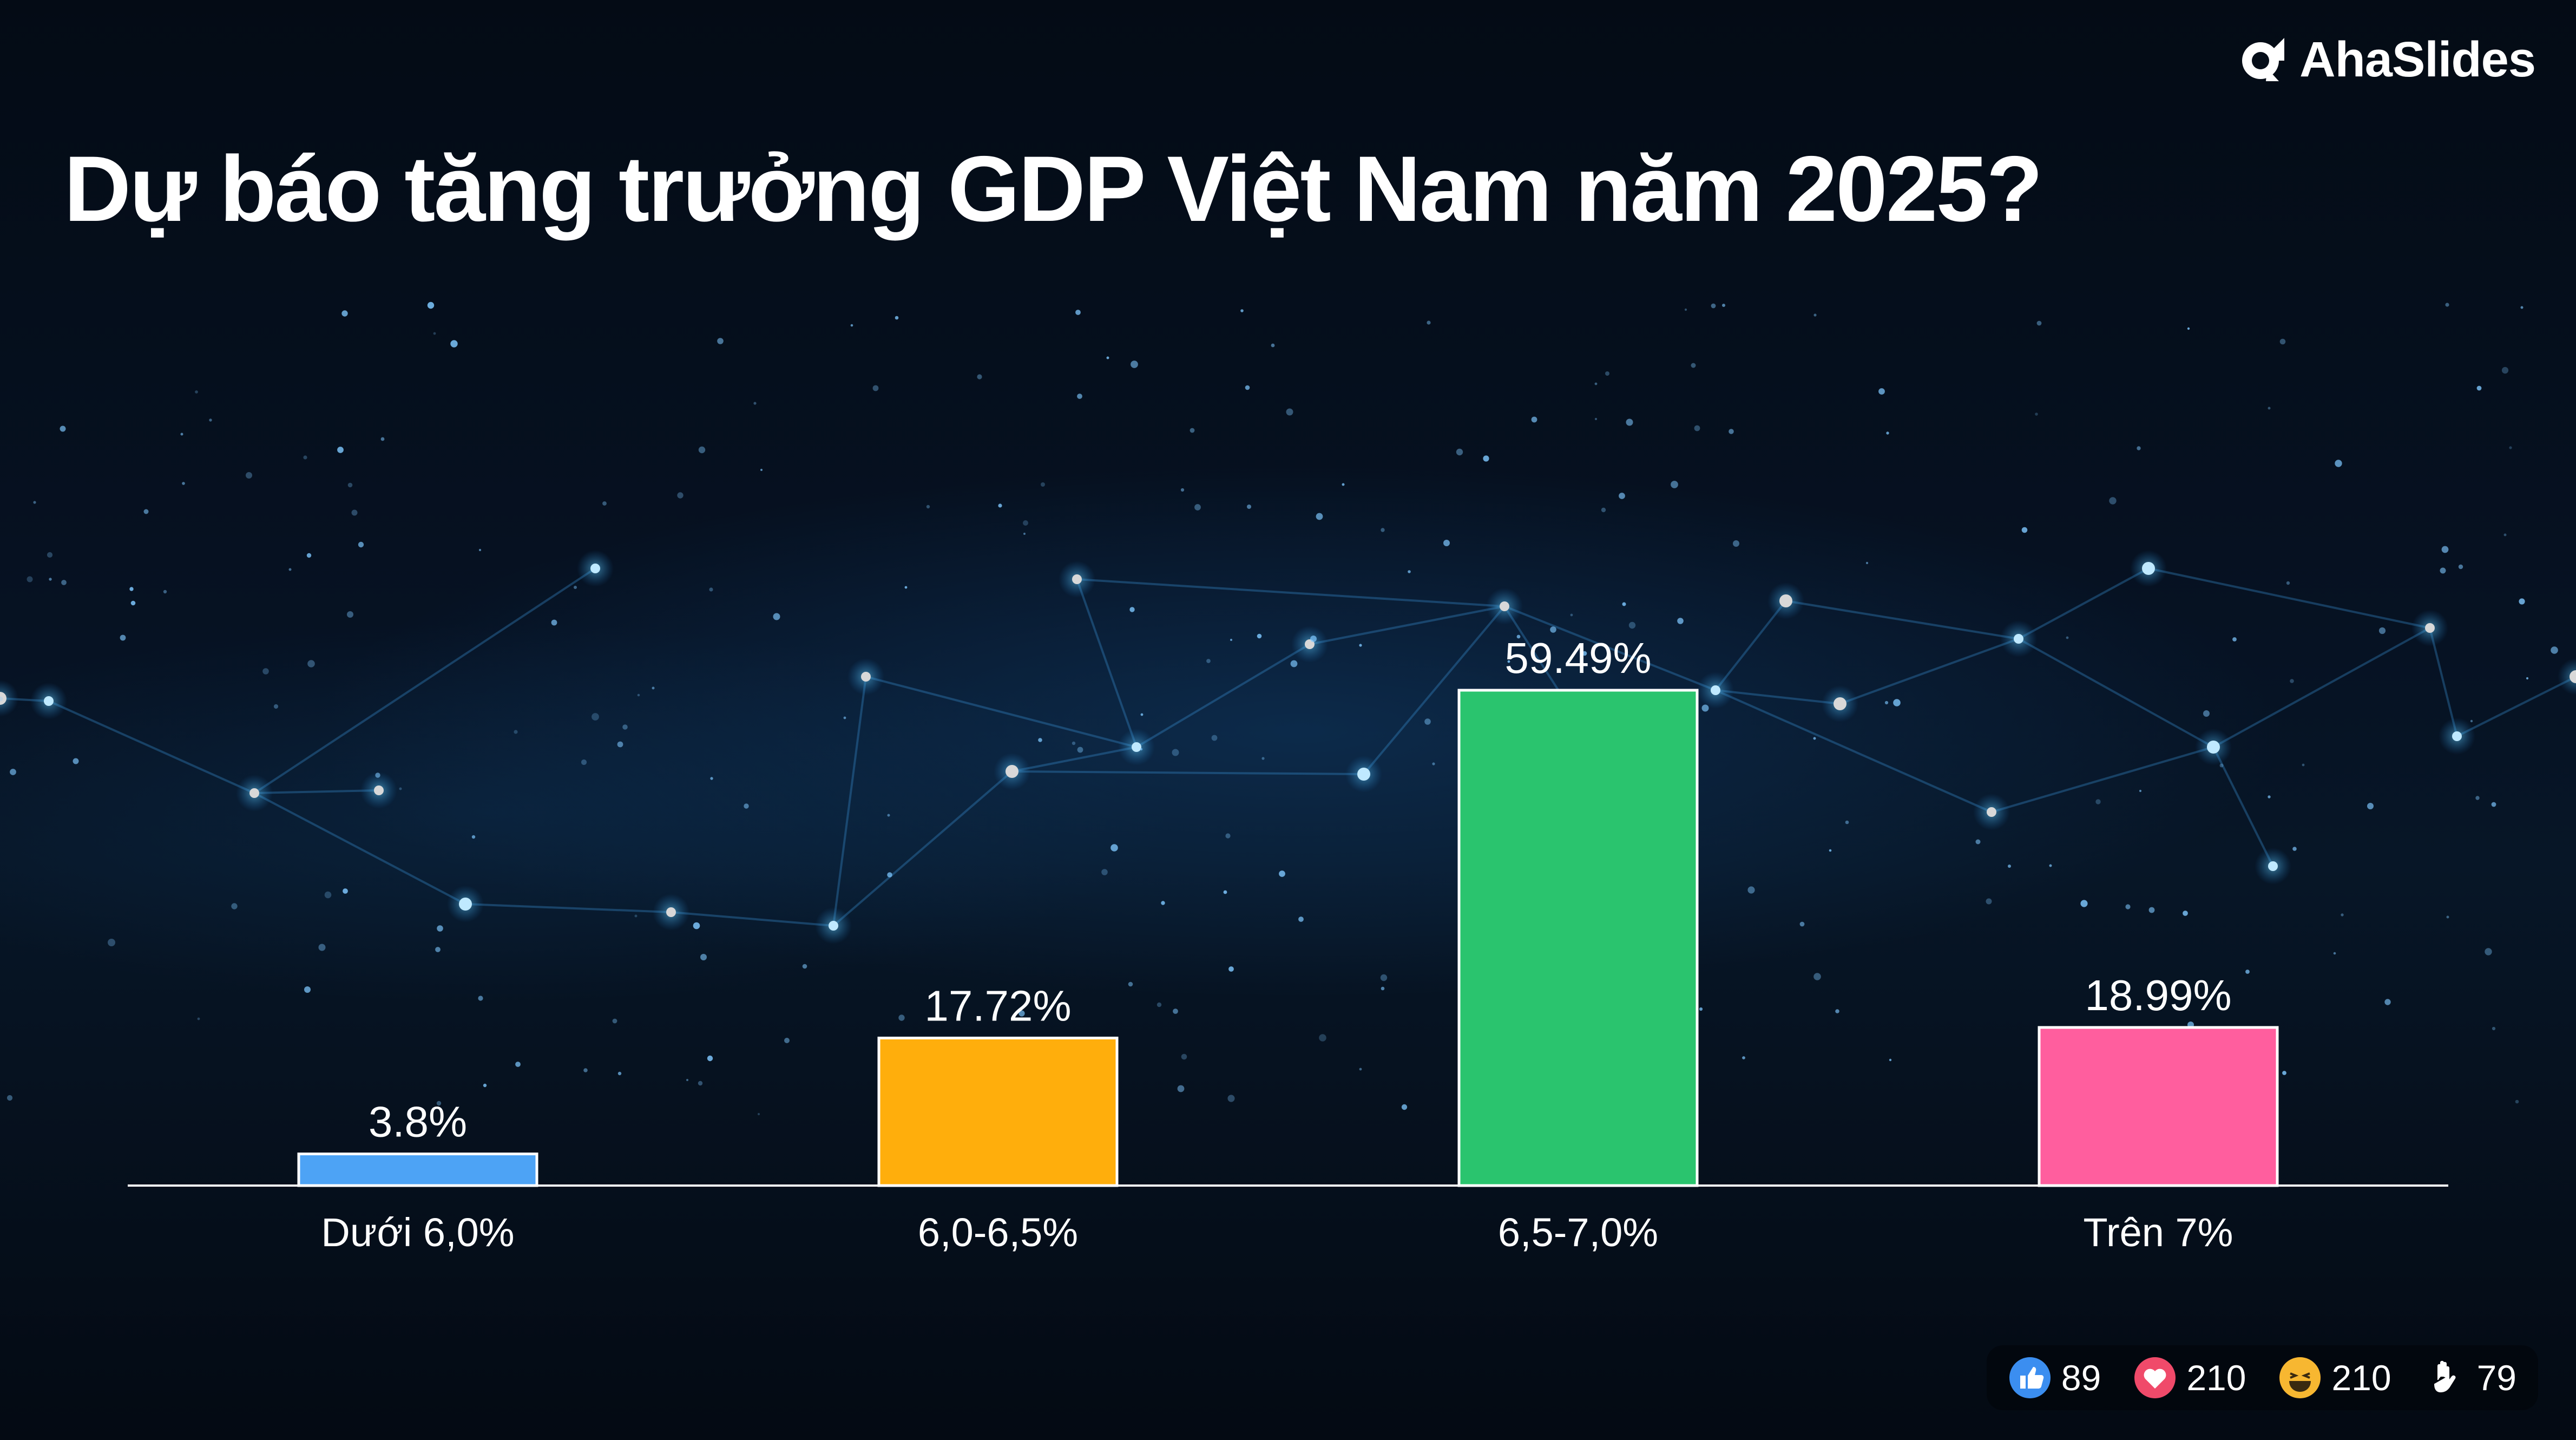  I want to click on bar-value-label-4: 18.99%, so click(2158, 995).